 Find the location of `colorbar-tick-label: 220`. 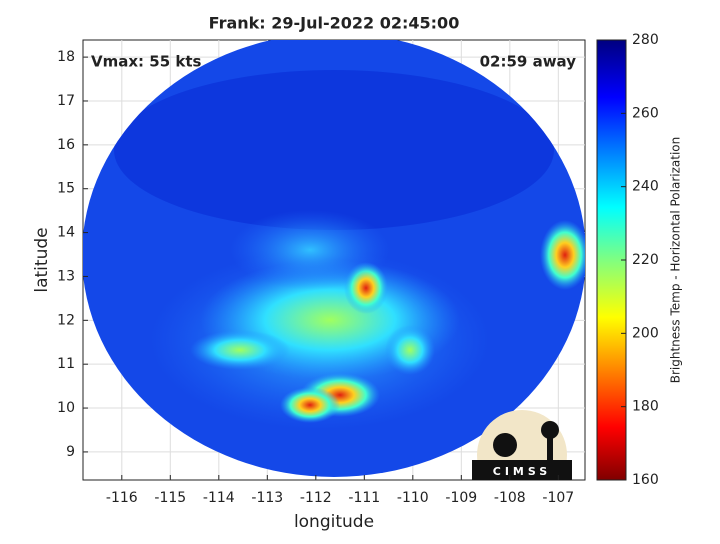

colorbar-tick-label: 220 is located at coordinates (645, 260).